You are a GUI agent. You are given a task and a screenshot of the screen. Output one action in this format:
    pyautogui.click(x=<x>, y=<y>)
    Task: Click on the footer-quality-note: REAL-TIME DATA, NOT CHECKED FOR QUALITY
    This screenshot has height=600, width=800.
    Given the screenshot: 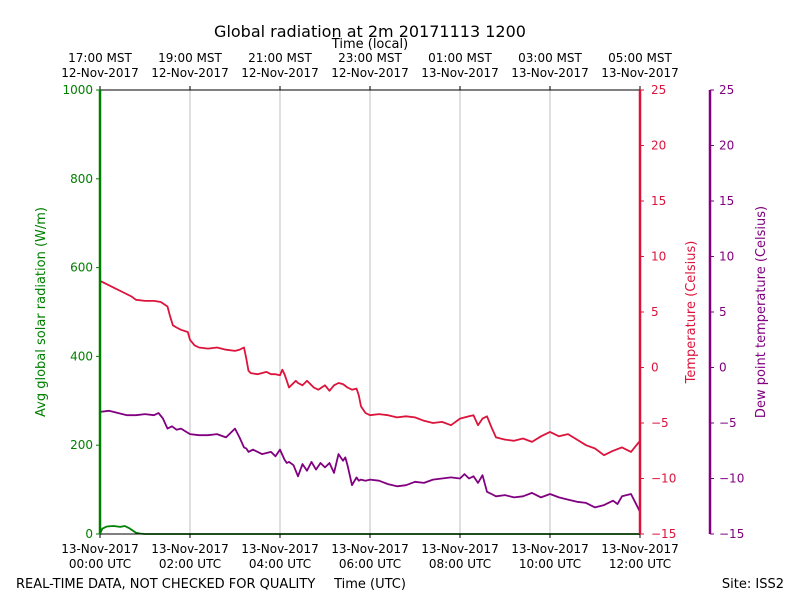 What is the action you would take?
    pyautogui.click(x=165, y=584)
    